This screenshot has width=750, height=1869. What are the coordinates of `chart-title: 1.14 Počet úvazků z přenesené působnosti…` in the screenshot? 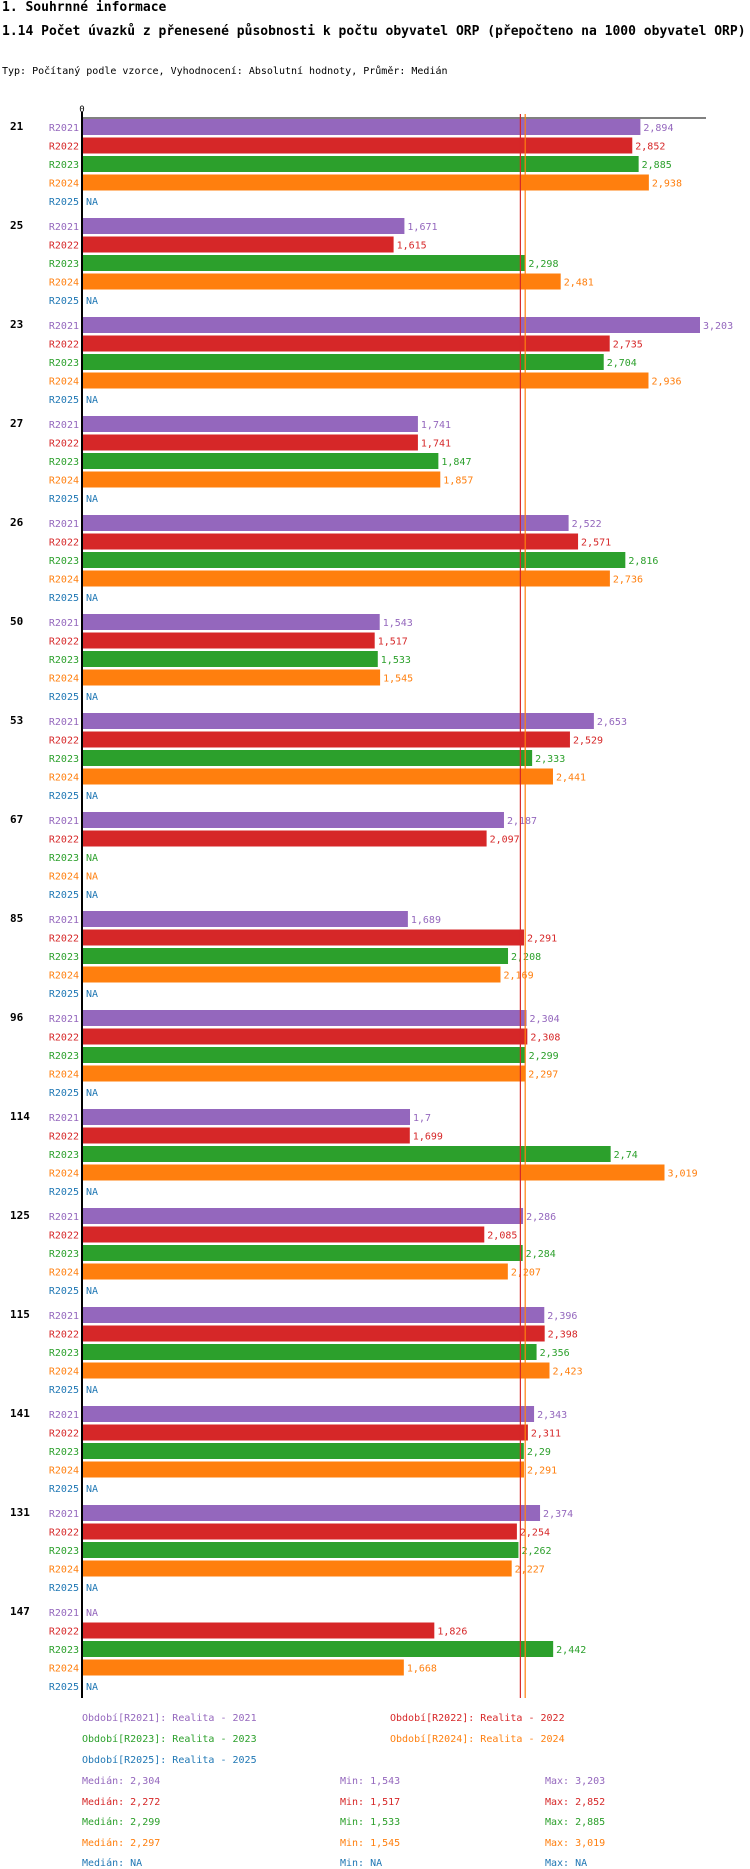 It's located at (374, 31).